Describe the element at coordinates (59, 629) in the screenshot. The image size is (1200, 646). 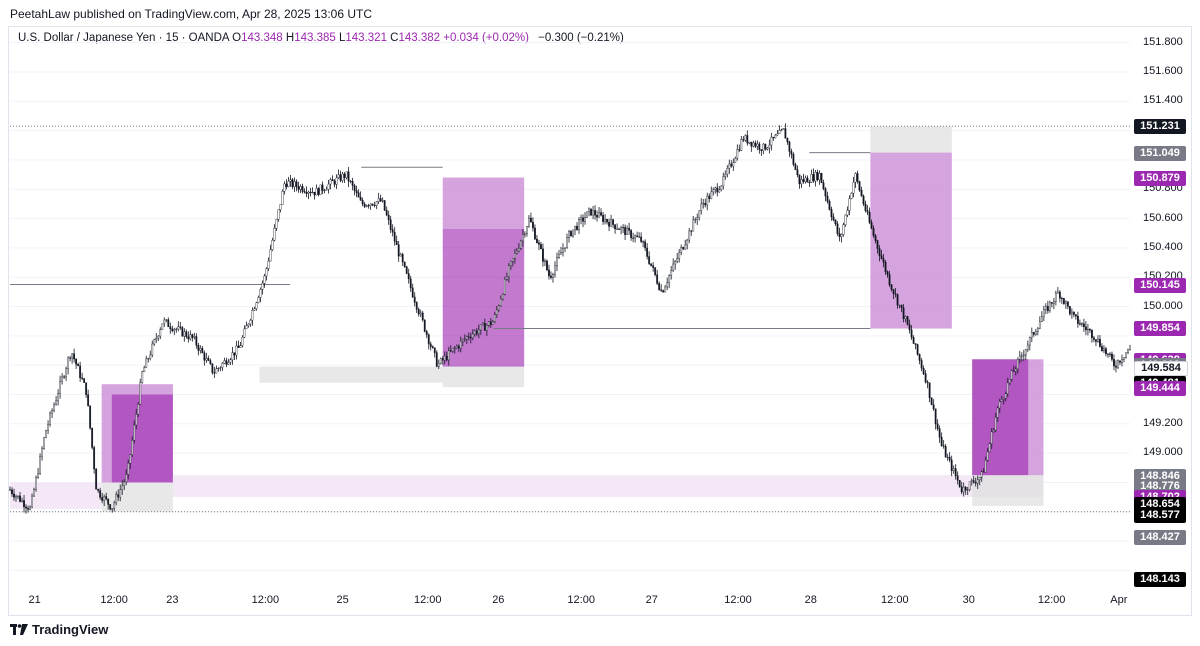
I see `tradingview-brand: TradingView` at that location.